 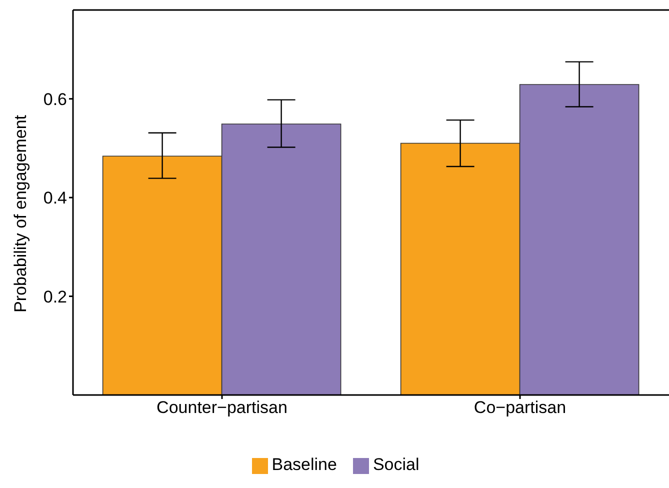 I want to click on y-tick-label: 0.4, so click(x=55, y=198).